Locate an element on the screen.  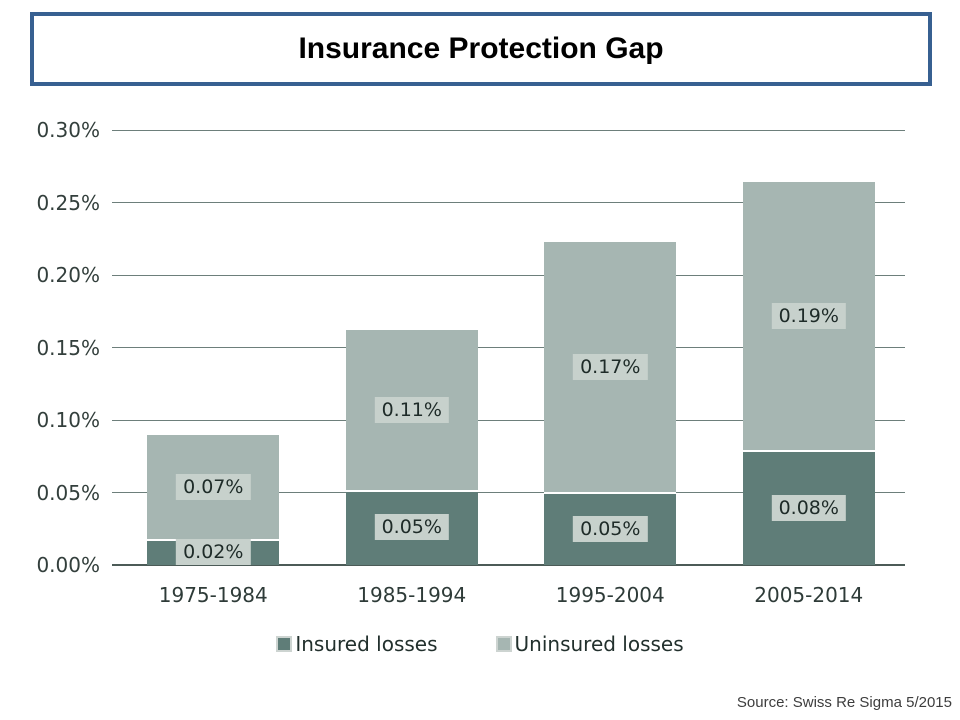
y-tick-label: 0.25% is located at coordinates (68, 202).